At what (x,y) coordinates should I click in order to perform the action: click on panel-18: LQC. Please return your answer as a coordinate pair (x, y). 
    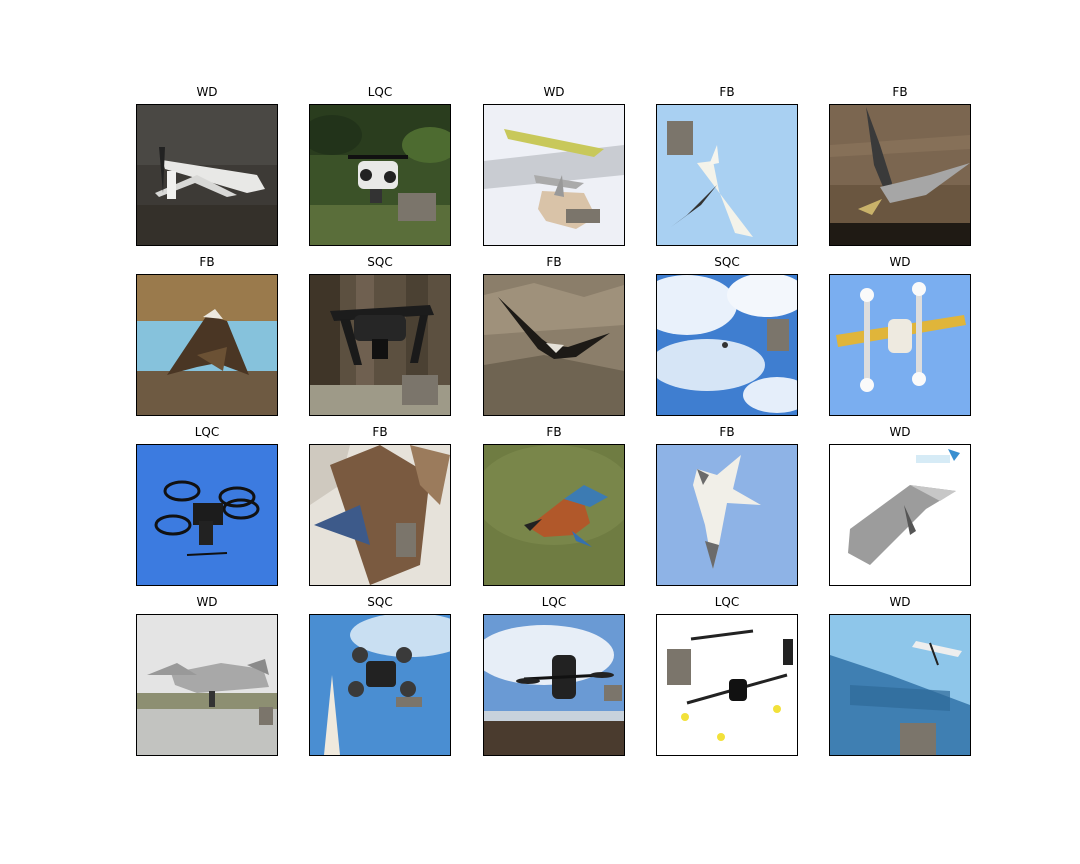
    Looking at the image, I should click on (554, 675).